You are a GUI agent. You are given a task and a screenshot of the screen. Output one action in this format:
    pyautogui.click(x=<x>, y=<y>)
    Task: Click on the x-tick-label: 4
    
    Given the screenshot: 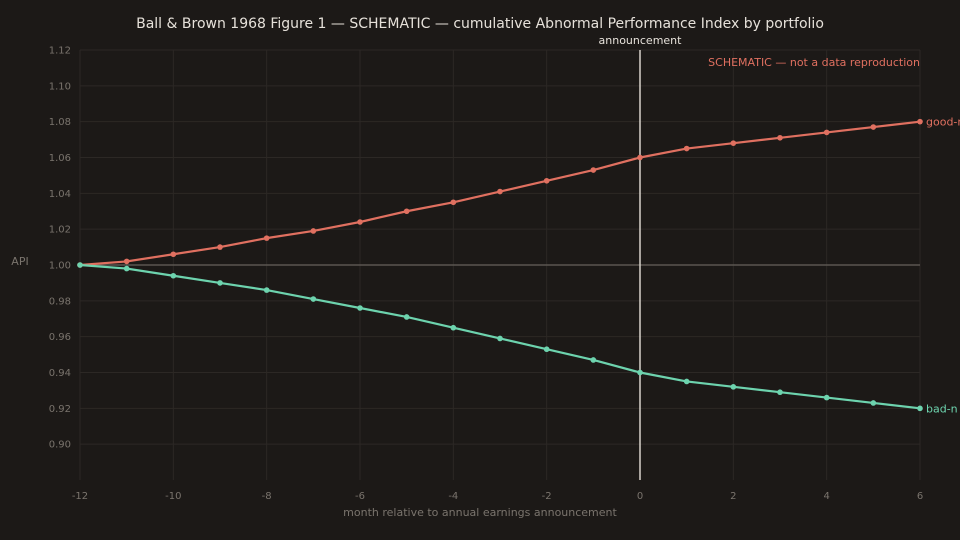 What is the action you would take?
    pyautogui.click(x=826, y=496)
    